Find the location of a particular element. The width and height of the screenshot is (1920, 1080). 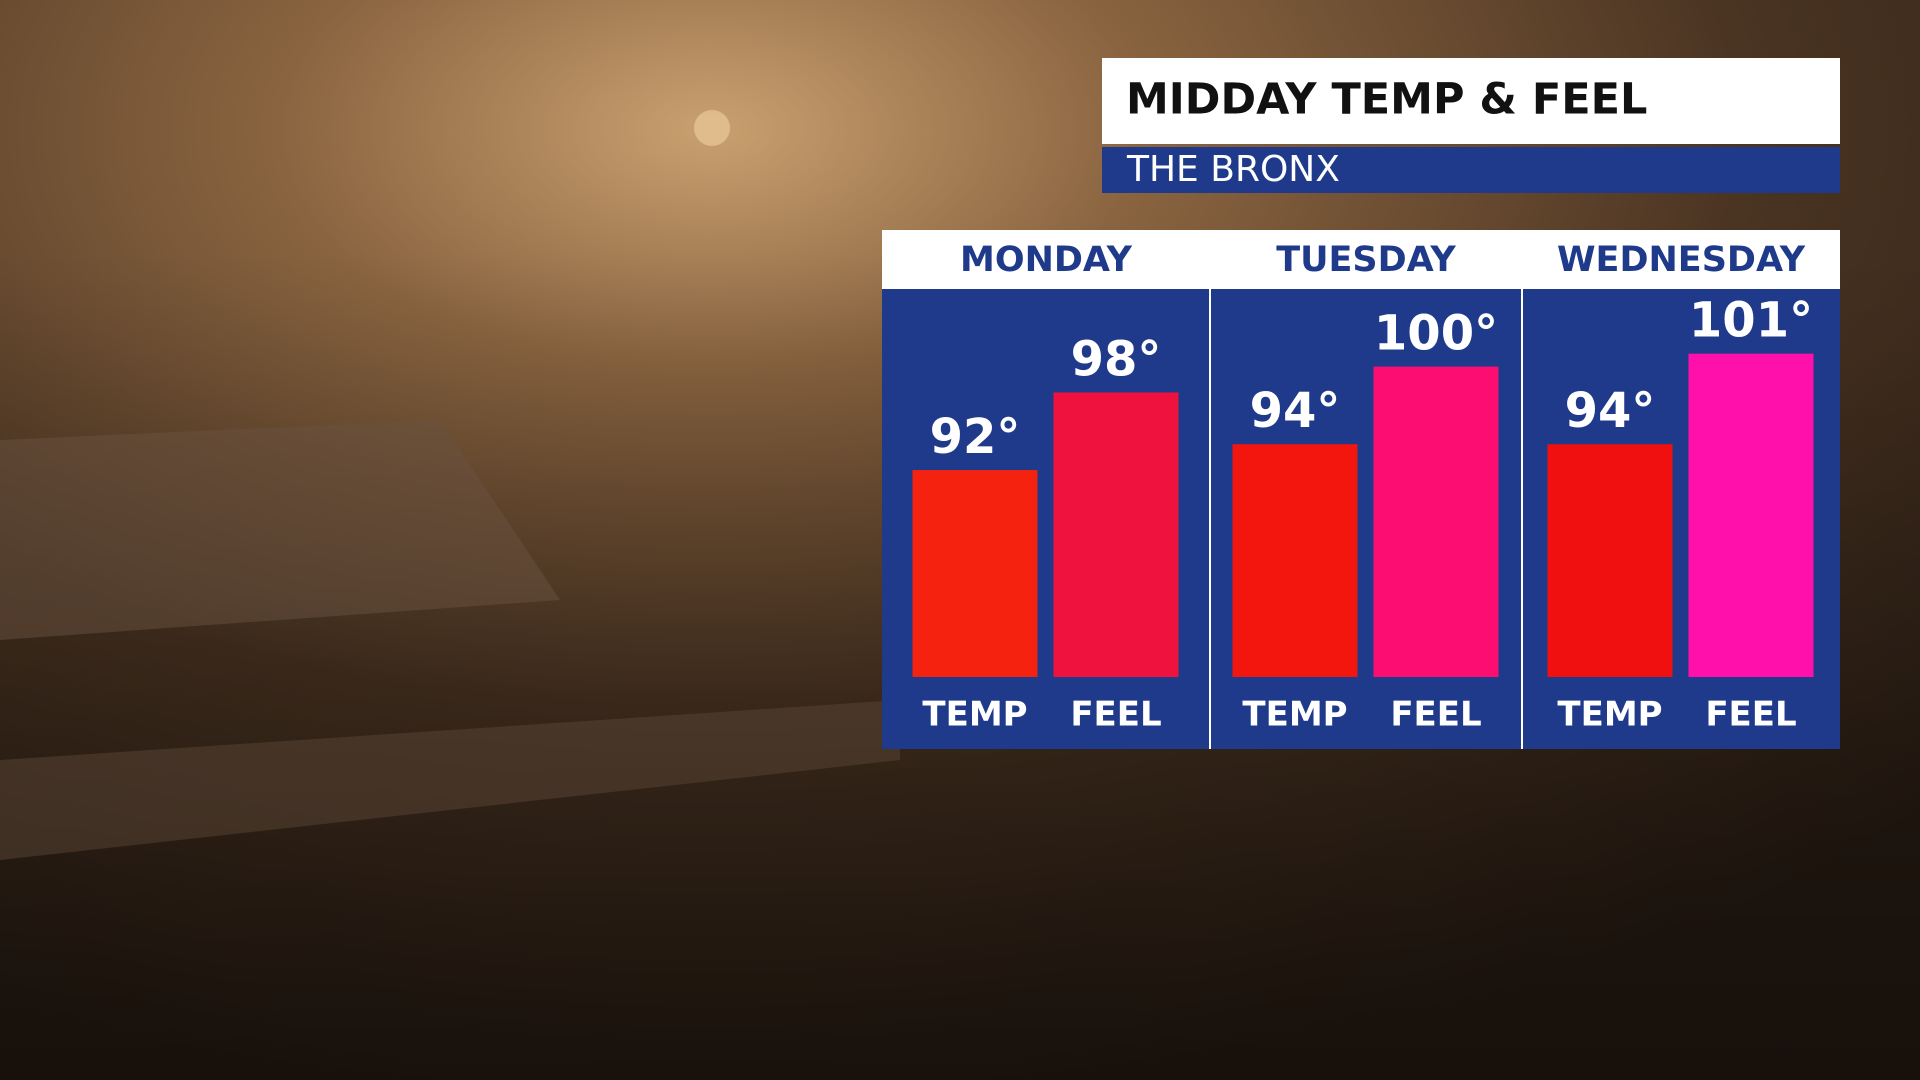

day-header is located at coordinates (1361, 259).